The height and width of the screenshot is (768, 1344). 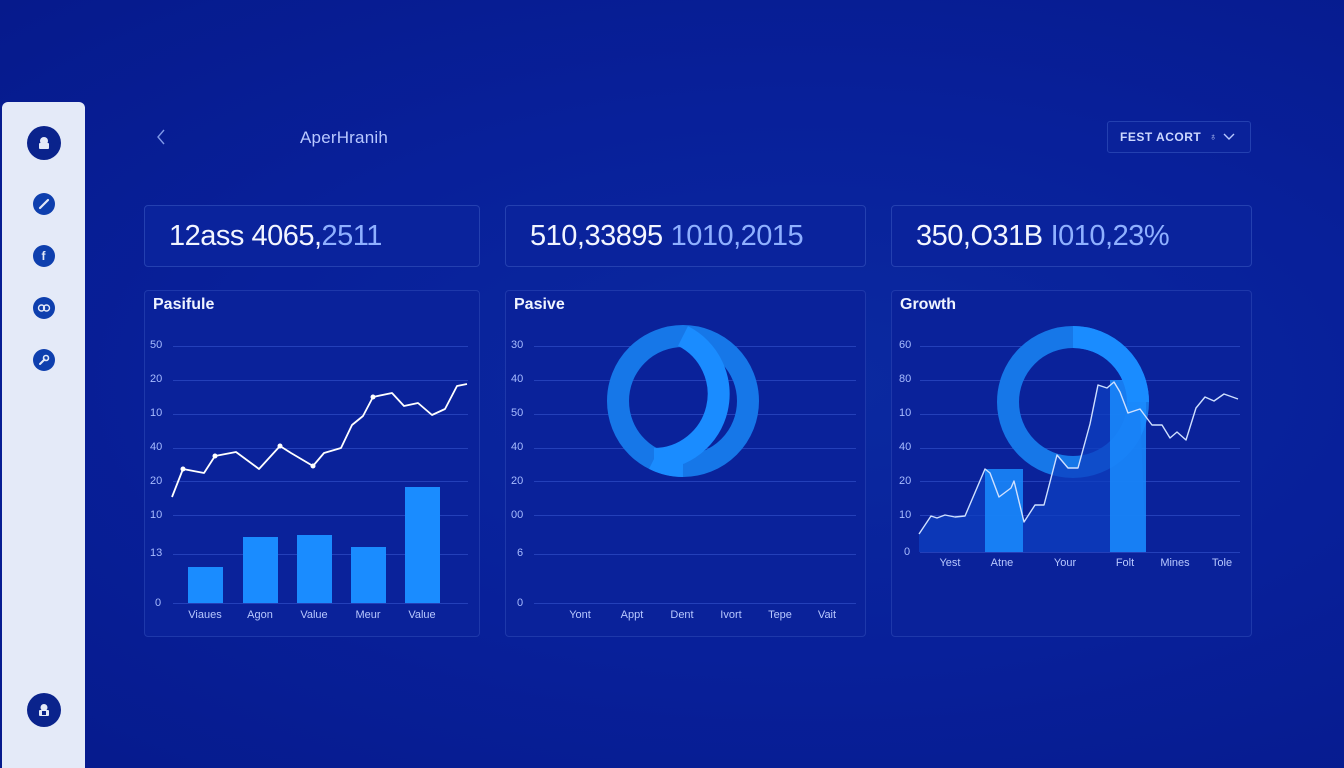 I want to click on sidebar-item-profile, so click(x=43, y=143).